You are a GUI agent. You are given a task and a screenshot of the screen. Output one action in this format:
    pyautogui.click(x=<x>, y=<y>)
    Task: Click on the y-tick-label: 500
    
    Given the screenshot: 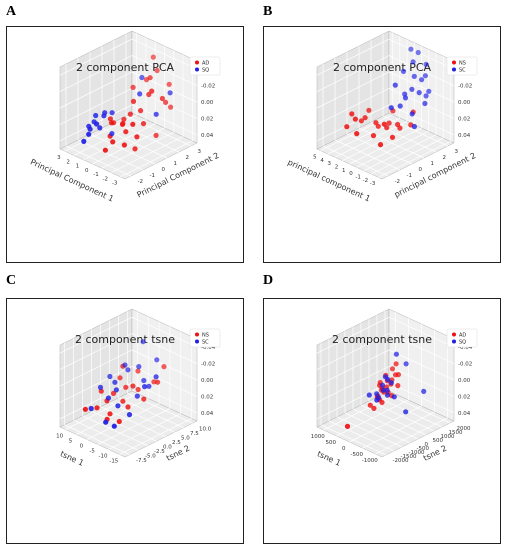 What is the action you would take?
    pyautogui.click(x=438, y=441)
    